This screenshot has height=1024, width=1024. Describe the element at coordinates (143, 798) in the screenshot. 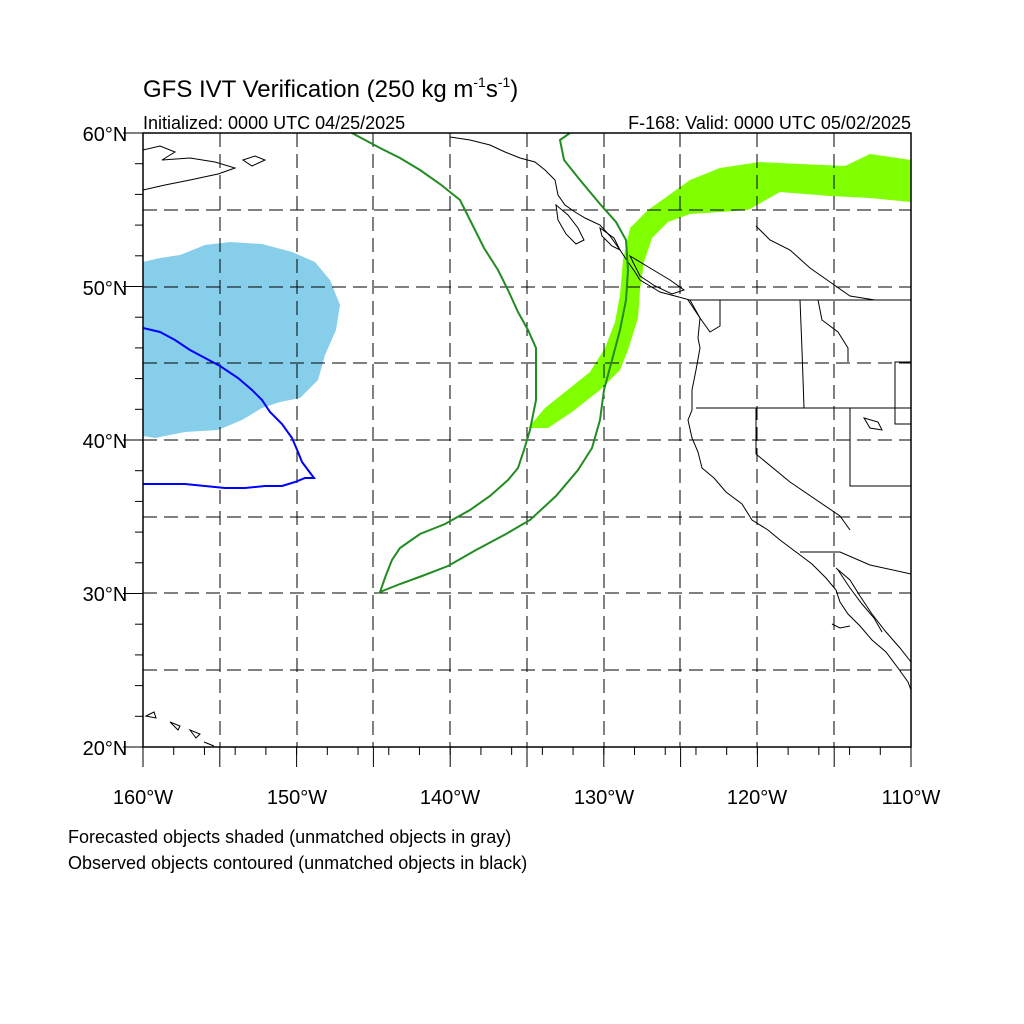

I see `lon-label-160w: 160°W` at that location.